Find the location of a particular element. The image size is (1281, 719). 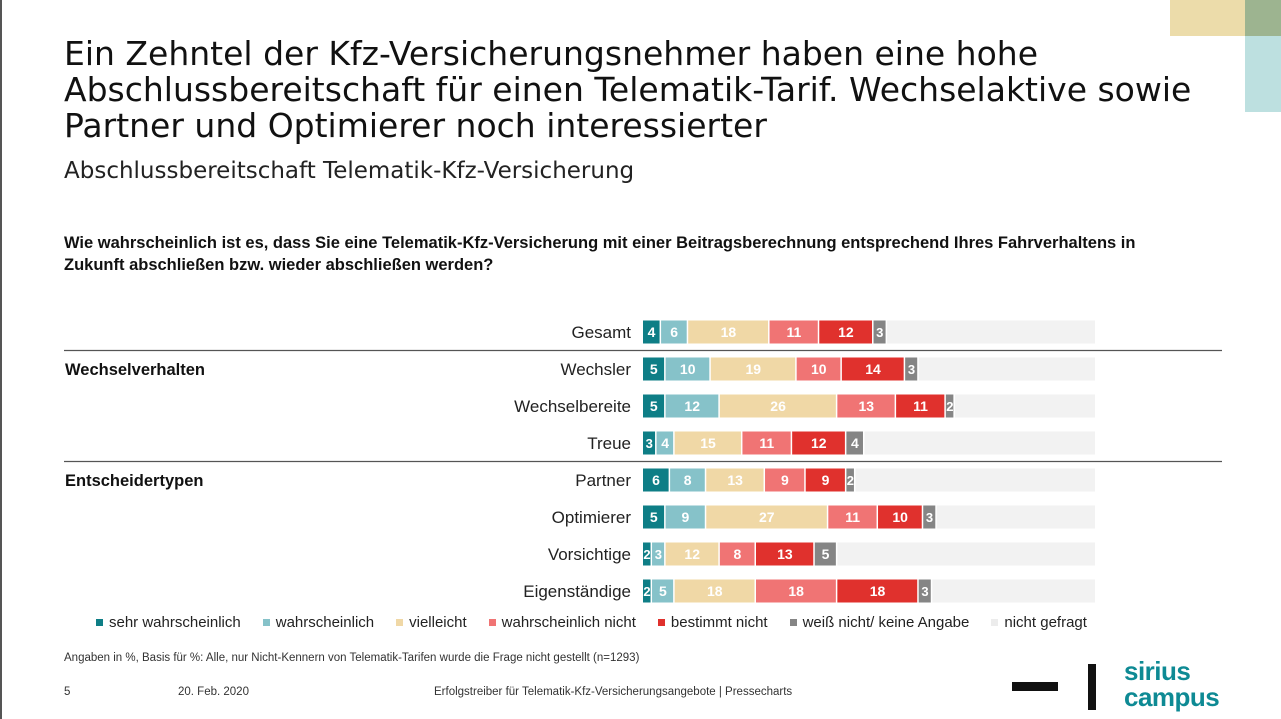

corner-decoration-sand is located at coordinates (1207, 18).